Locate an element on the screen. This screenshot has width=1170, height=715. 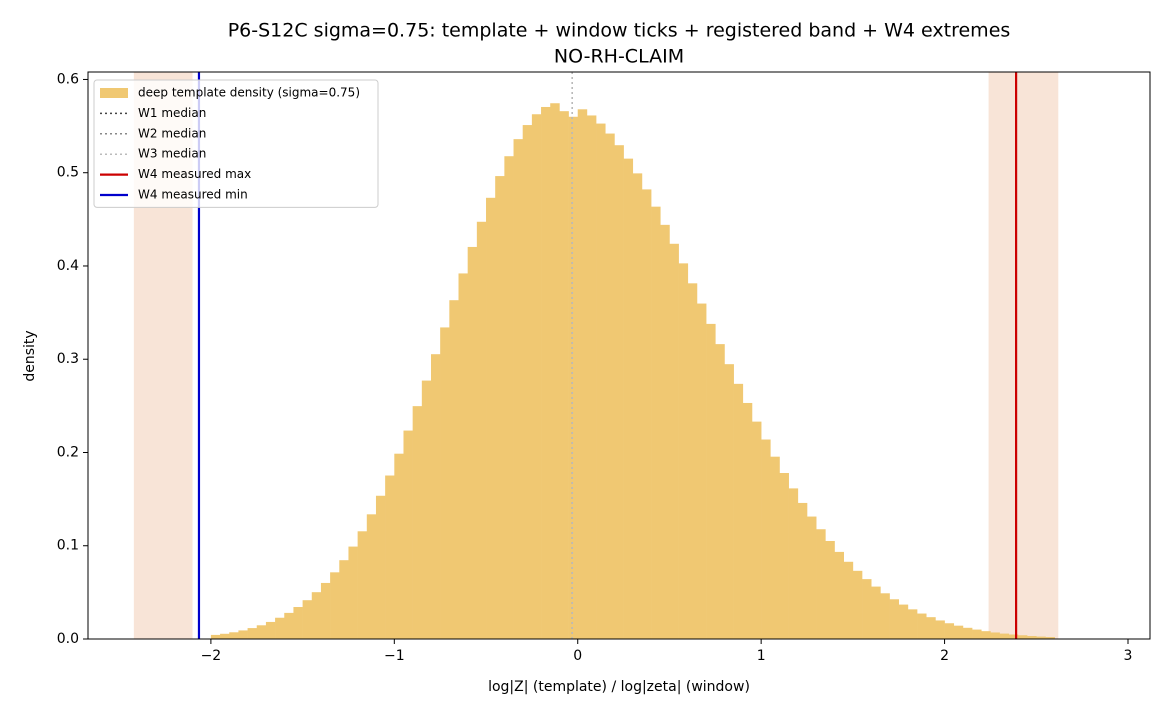
x-axis-label: log|Z| (template) / log|zeta| (window) is located at coordinates (619, 687).